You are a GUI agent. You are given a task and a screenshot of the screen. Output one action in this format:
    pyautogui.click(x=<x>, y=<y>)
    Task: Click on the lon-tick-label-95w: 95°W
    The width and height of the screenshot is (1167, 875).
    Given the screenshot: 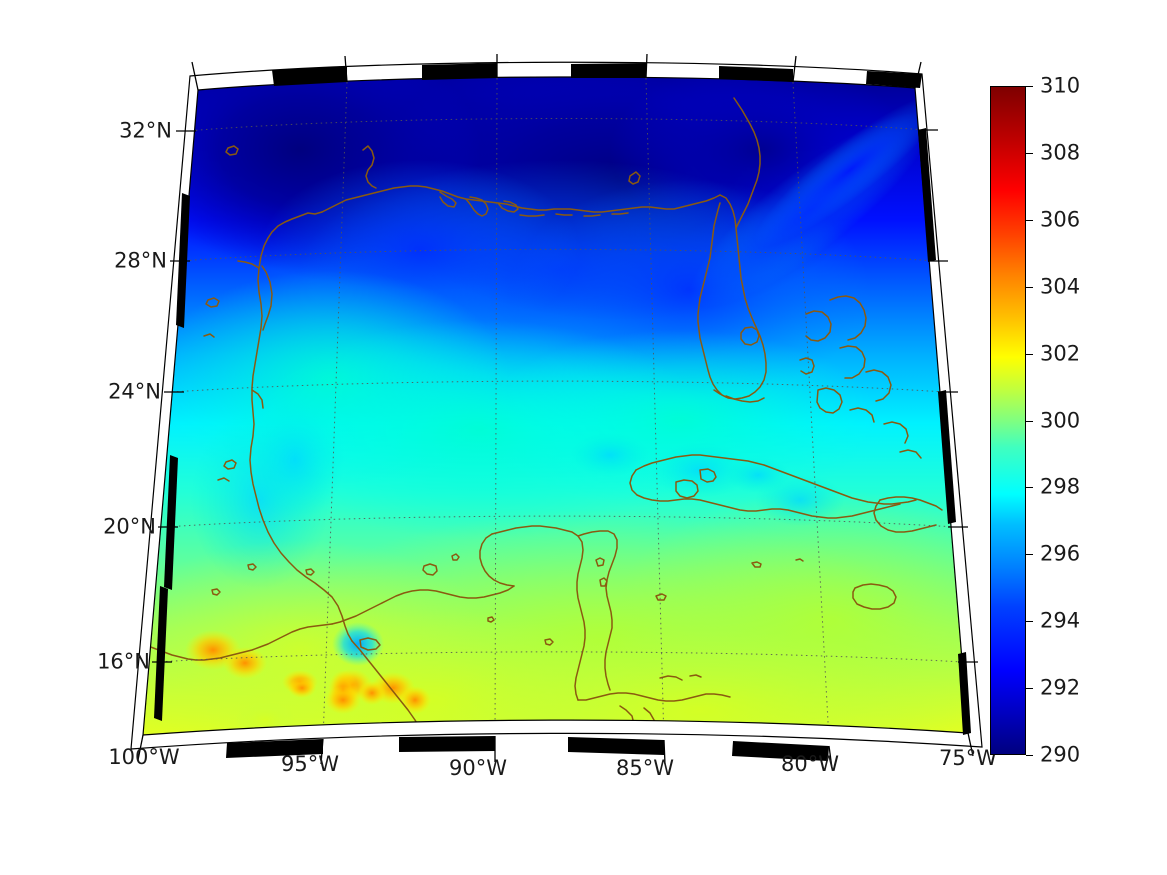 What is the action you would take?
    pyautogui.click(x=310, y=764)
    